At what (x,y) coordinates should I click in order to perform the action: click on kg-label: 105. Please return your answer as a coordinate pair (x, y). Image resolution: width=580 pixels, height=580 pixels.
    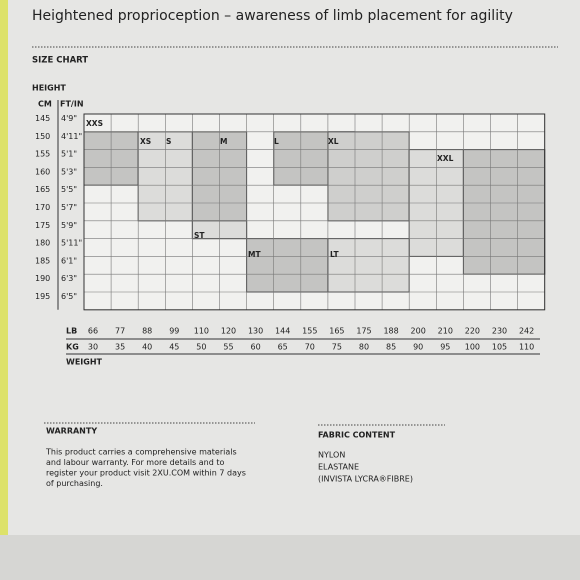
    Looking at the image, I should click on (499, 347).